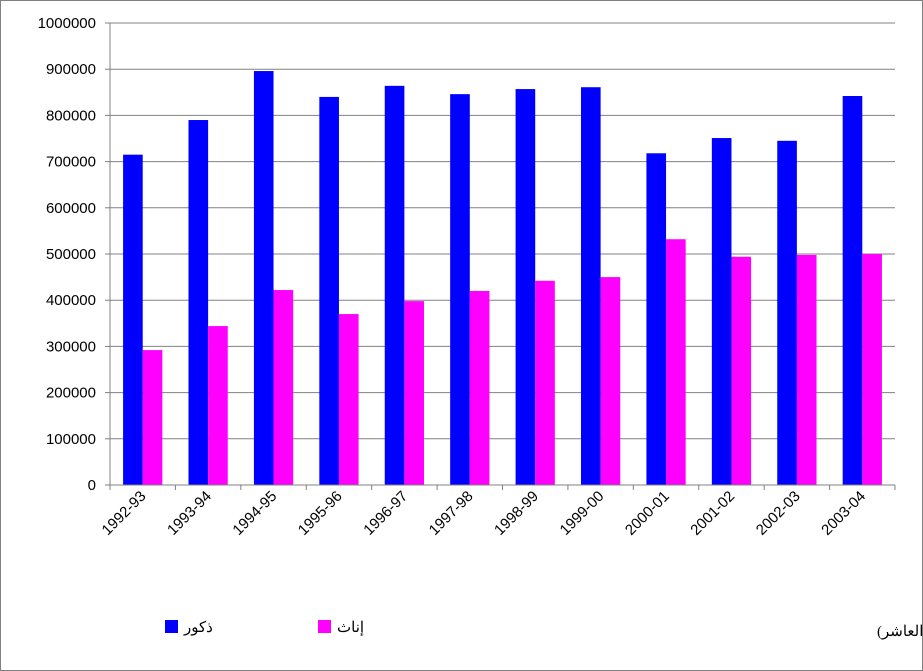  What do you see at coordinates (71, 346) in the screenshot?
I see `y-tick-label: 300000` at bounding box center [71, 346].